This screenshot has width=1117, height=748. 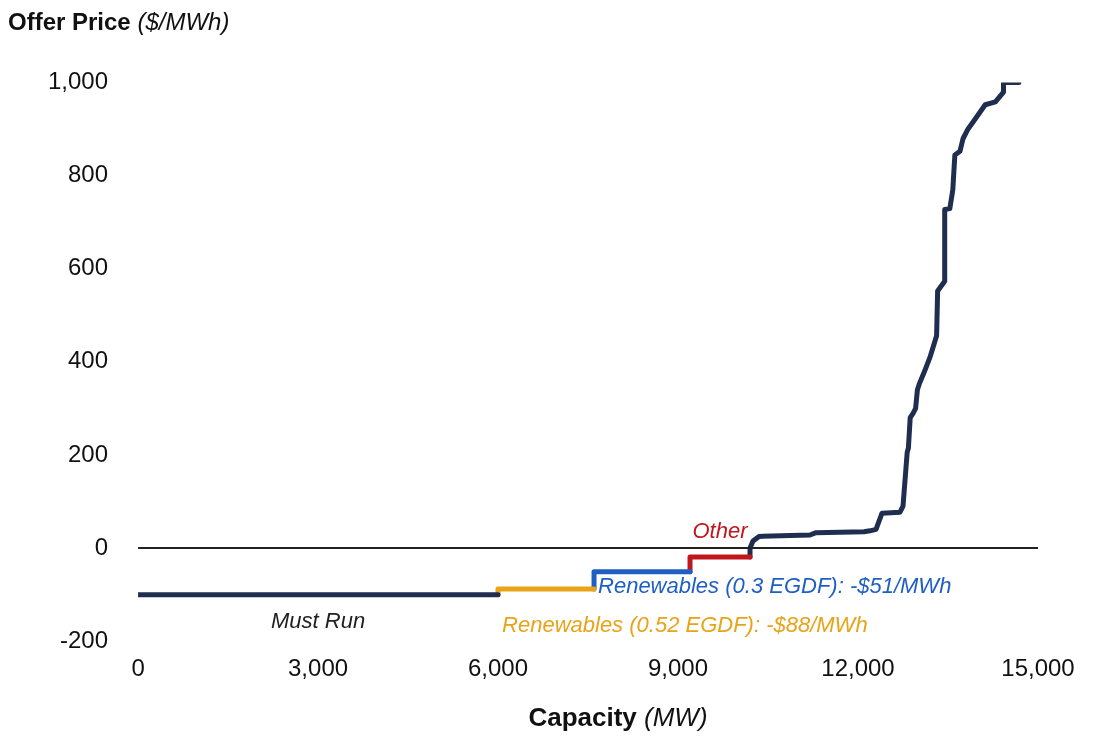 What do you see at coordinates (138, 668) in the screenshot?
I see `x-tick-label: 0` at bounding box center [138, 668].